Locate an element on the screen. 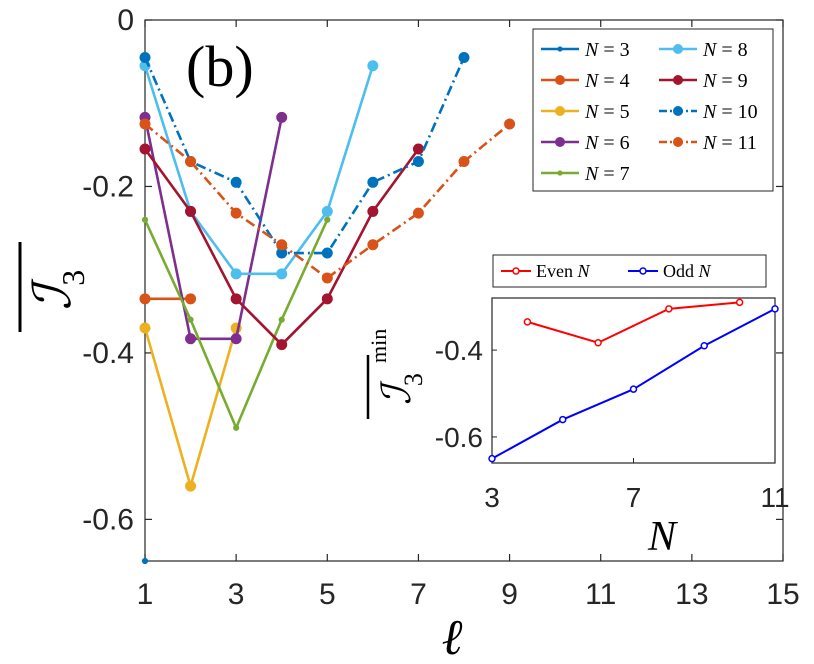 The height and width of the screenshot is (664, 814). x-tick-label: 15 is located at coordinates (782, 594).